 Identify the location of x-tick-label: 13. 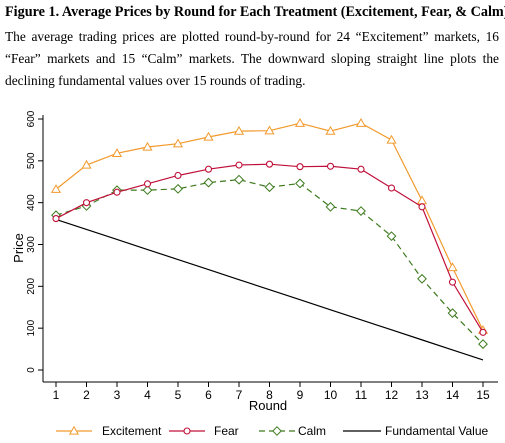
(422, 395).